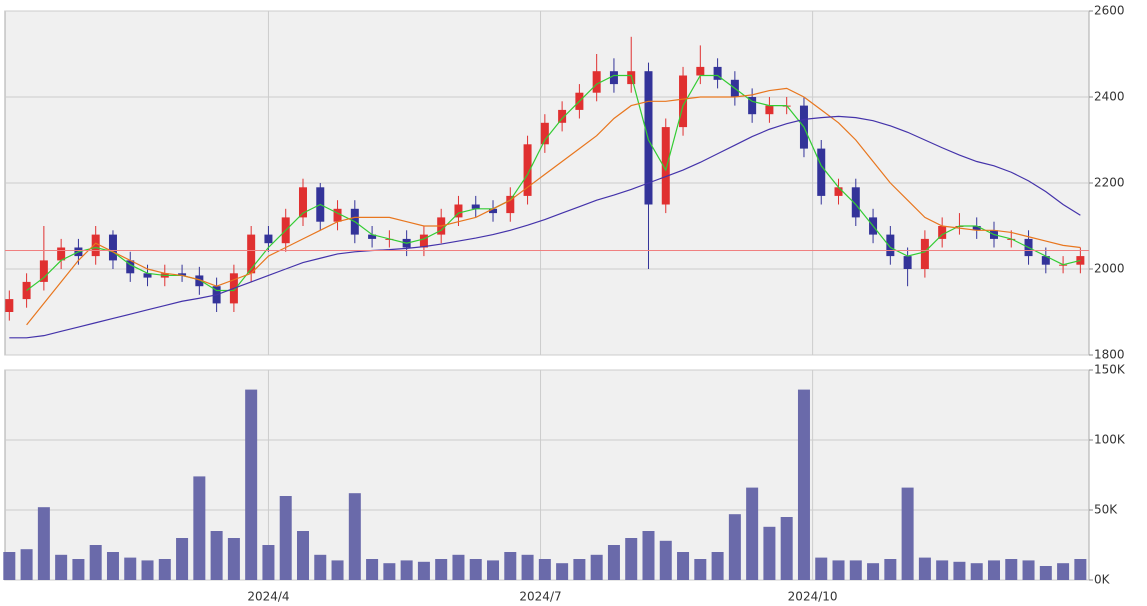 This screenshot has height=606, width=1147. Describe the element at coordinates (1109, 183) in the screenshot. I see `y-tick-label: 2200` at that location.